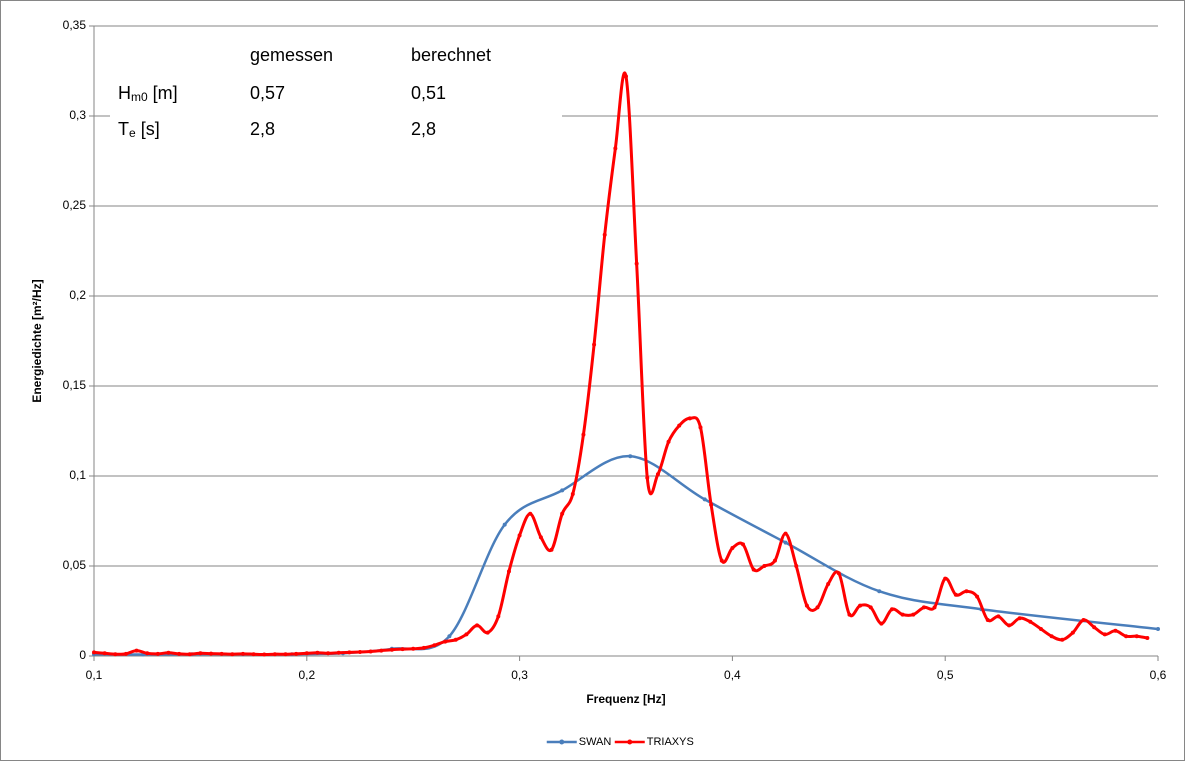 The width and height of the screenshot is (1186, 767). What do you see at coordinates (945, 675) in the screenshot?
I see `x-tick-label: 0,5` at bounding box center [945, 675].